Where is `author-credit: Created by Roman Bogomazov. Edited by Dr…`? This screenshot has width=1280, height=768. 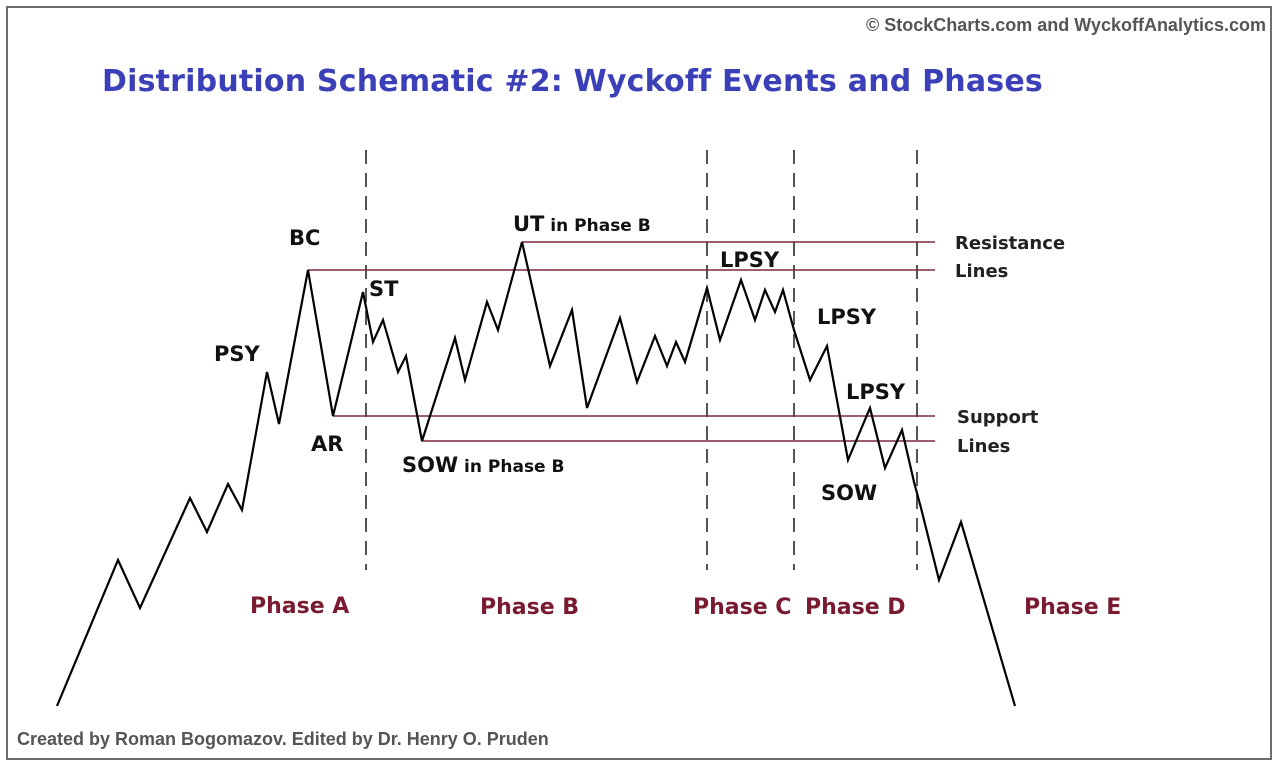 author-credit: Created by Roman Bogomazov. Edited by Dr… is located at coordinates (283, 739).